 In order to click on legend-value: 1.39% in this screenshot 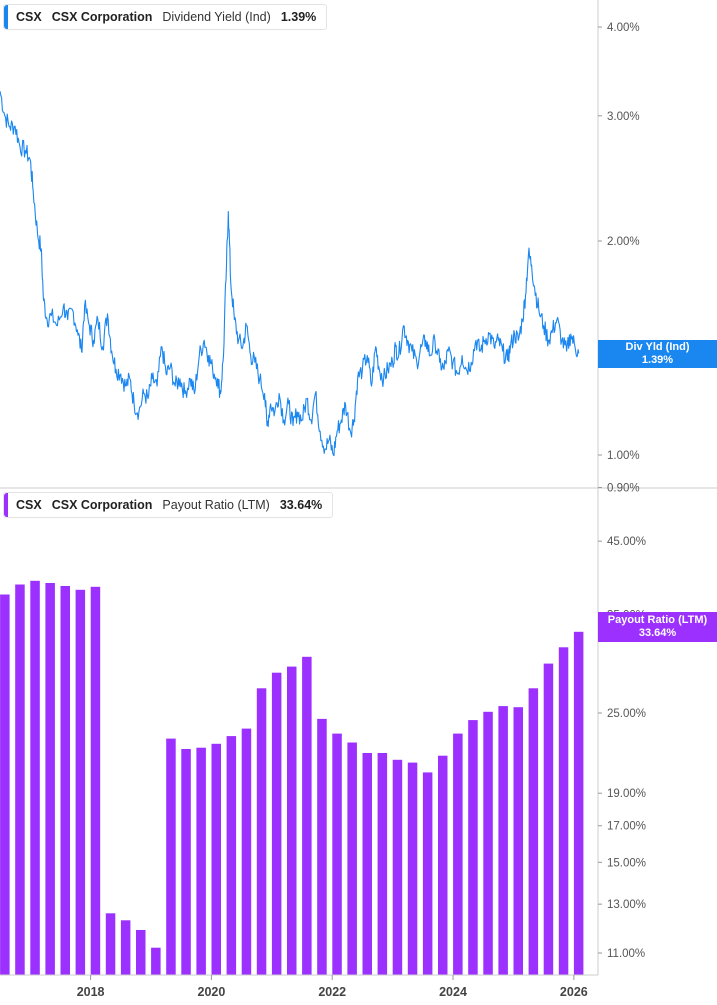, I will do `click(298, 17)`.